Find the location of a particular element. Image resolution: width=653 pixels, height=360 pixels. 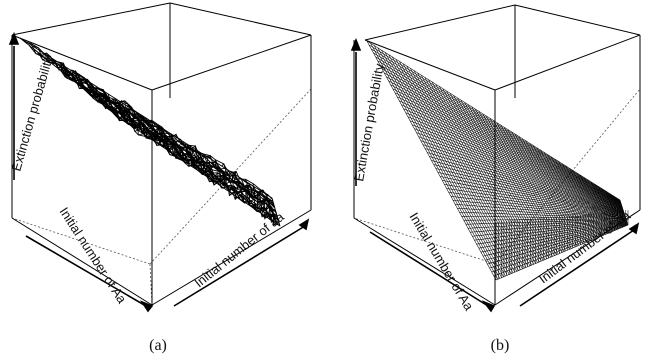

panel-a-z-label: Extinction probability is located at coordinates (31, 113).